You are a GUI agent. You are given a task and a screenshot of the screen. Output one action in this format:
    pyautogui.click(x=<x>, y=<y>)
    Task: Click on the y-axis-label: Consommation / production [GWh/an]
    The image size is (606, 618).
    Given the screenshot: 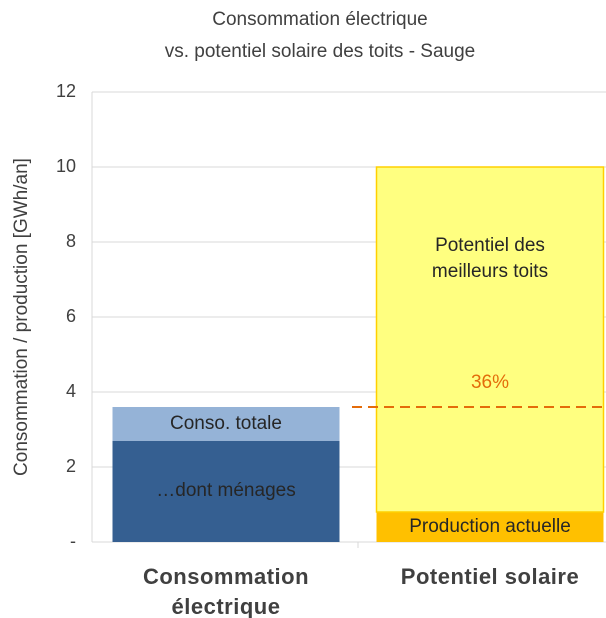 What is the action you would take?
    pyautogui.click(x=21, y=317)
    